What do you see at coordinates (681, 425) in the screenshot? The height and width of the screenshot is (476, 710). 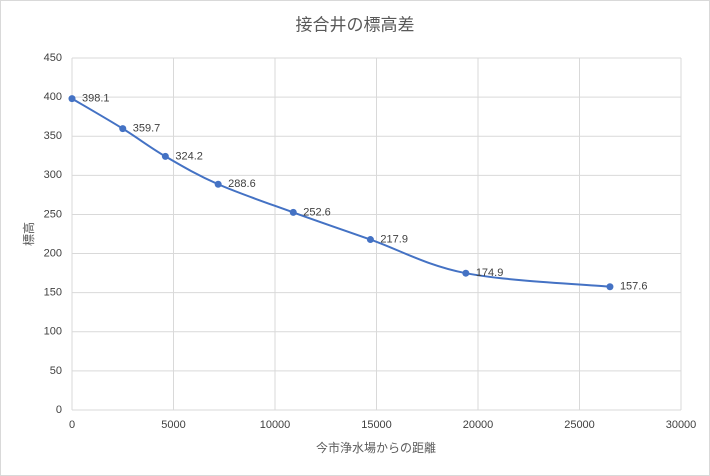 I see `x-tick-label: 30000` at bounding box center [681, 425].